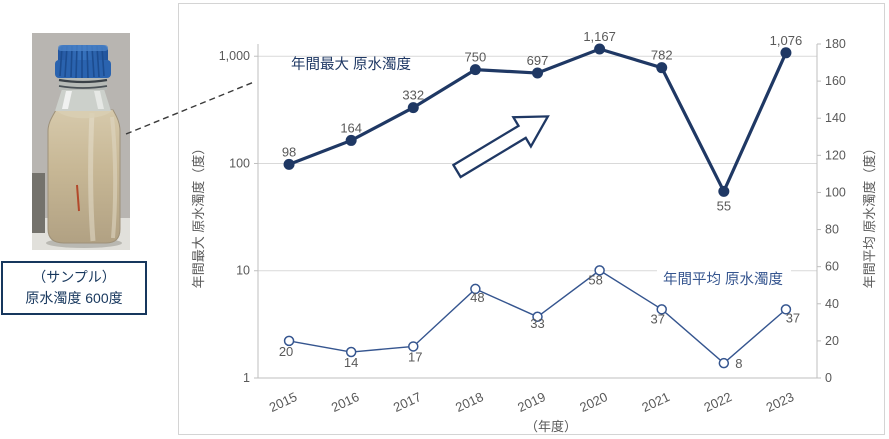 The height and width of the screenshot is (439, 889). What do you see at coordinates (78, 198) in the screenshot?
I see `sediment-streak` at bounding box center [78, 198].